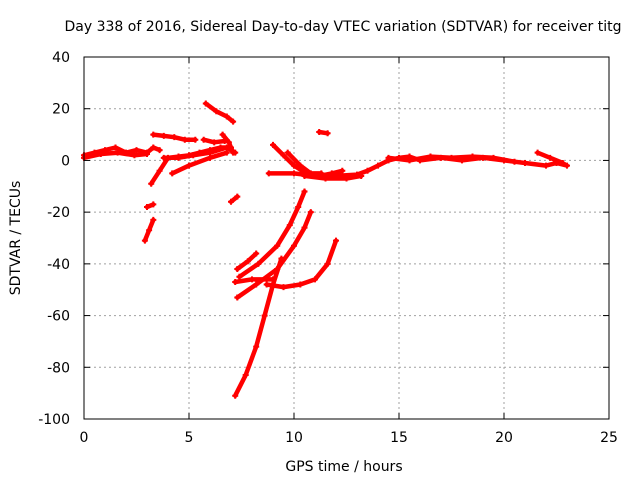  Describe the element at coordinates (58, 265) in the screenshot. I see `y-tick-label: -40` at that location.